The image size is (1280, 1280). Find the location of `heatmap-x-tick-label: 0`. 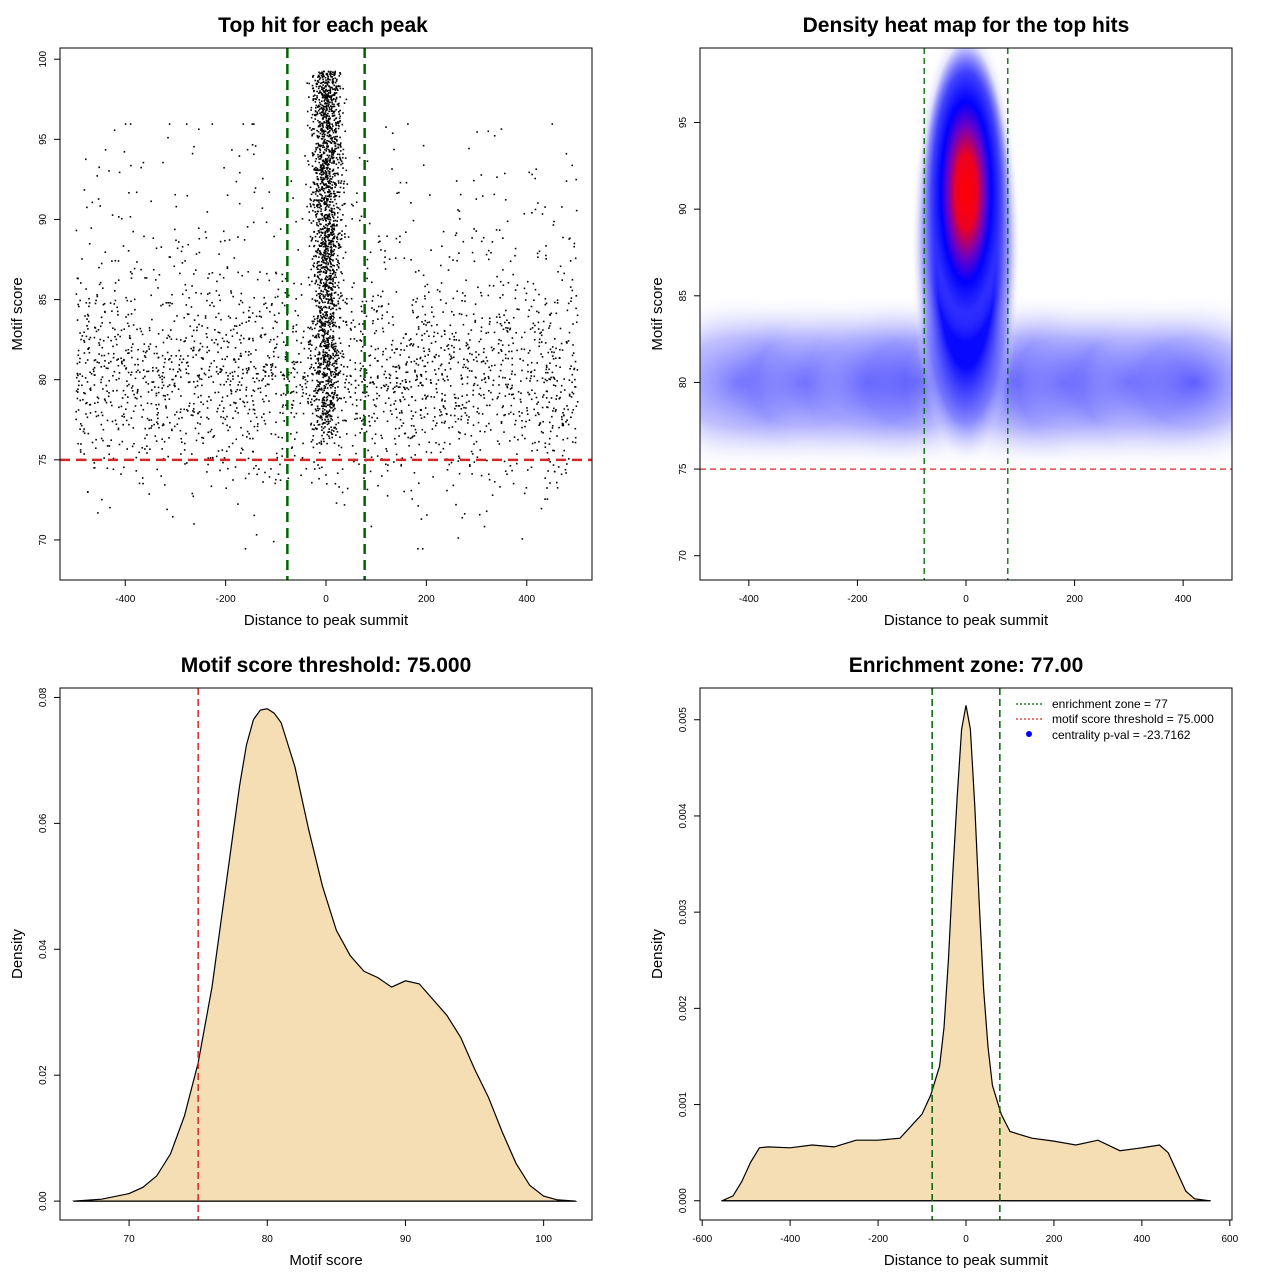

heatmap-x-tick-label: 0 is located at coordinates (966, 599).